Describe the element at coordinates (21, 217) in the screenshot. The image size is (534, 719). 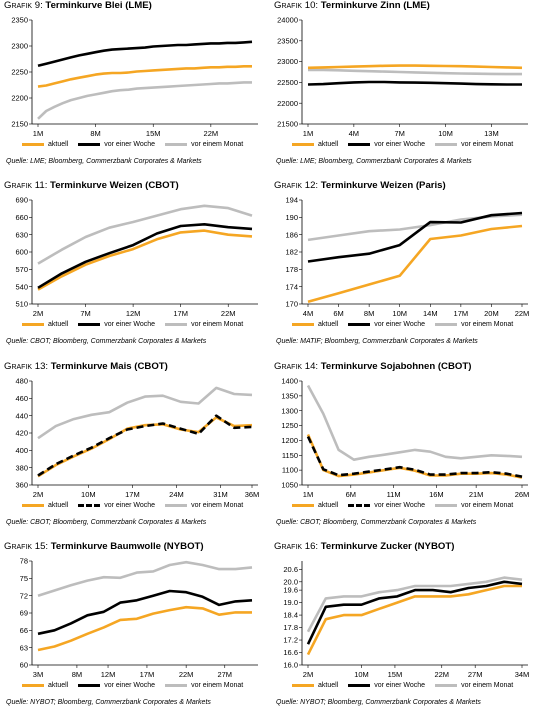
I see `y-tick-label: 660` at that location.